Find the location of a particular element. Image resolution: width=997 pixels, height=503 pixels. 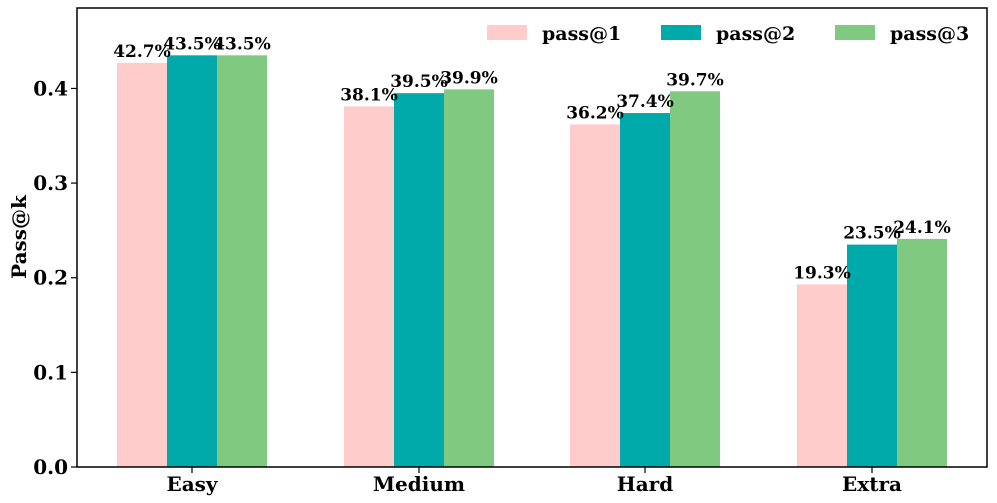

bar-pass-2-extra is located at coordinates (872, 355).